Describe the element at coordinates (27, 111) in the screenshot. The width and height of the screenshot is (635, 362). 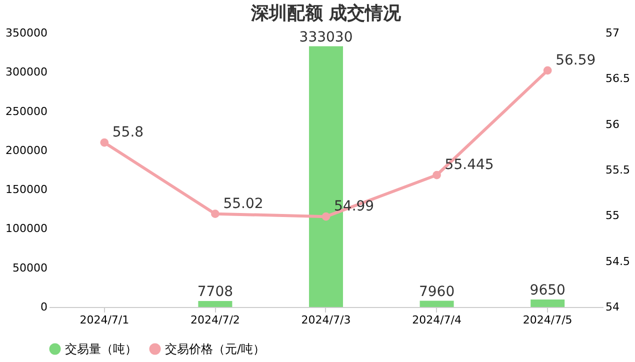
I see `y-tick-label: 250000` at that location.